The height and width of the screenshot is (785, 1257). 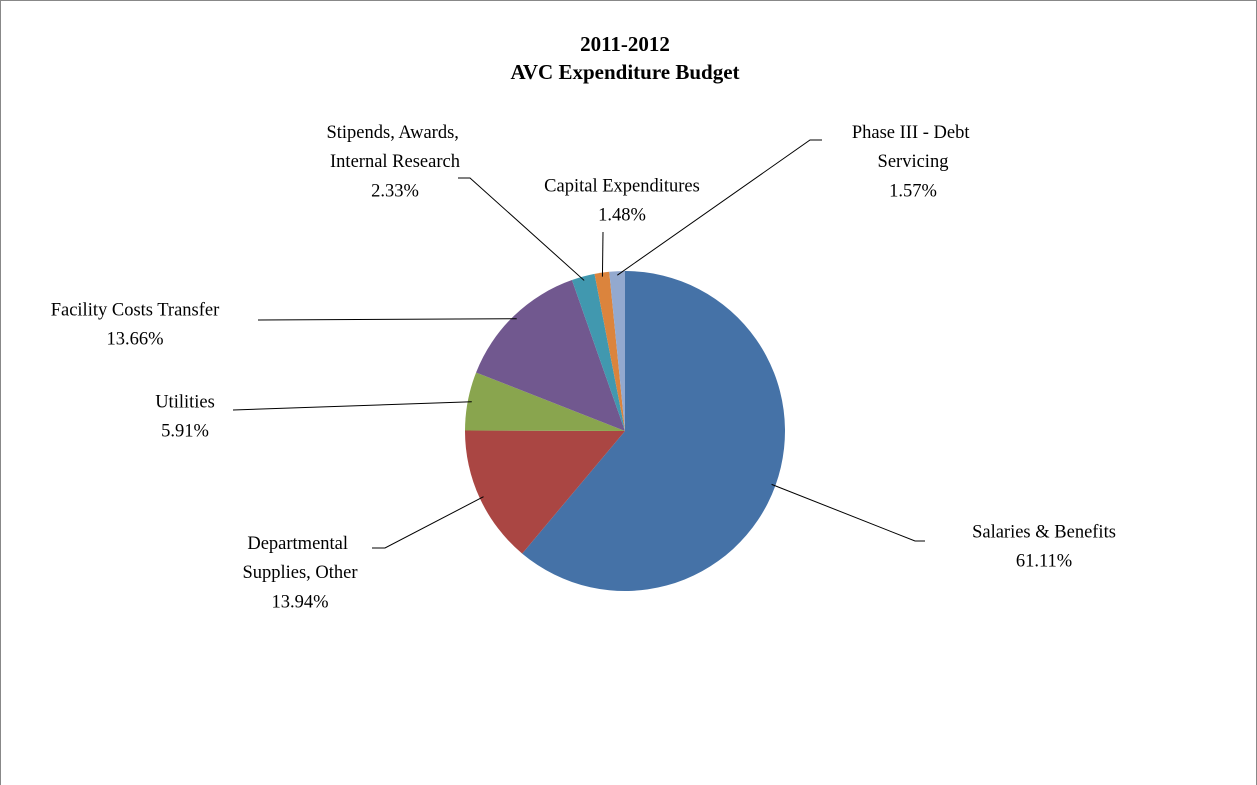 What do you see at coordinates (299, 602) in the screenshot?
I see `value-label: 13.94%` at bounding box center [299, 602].